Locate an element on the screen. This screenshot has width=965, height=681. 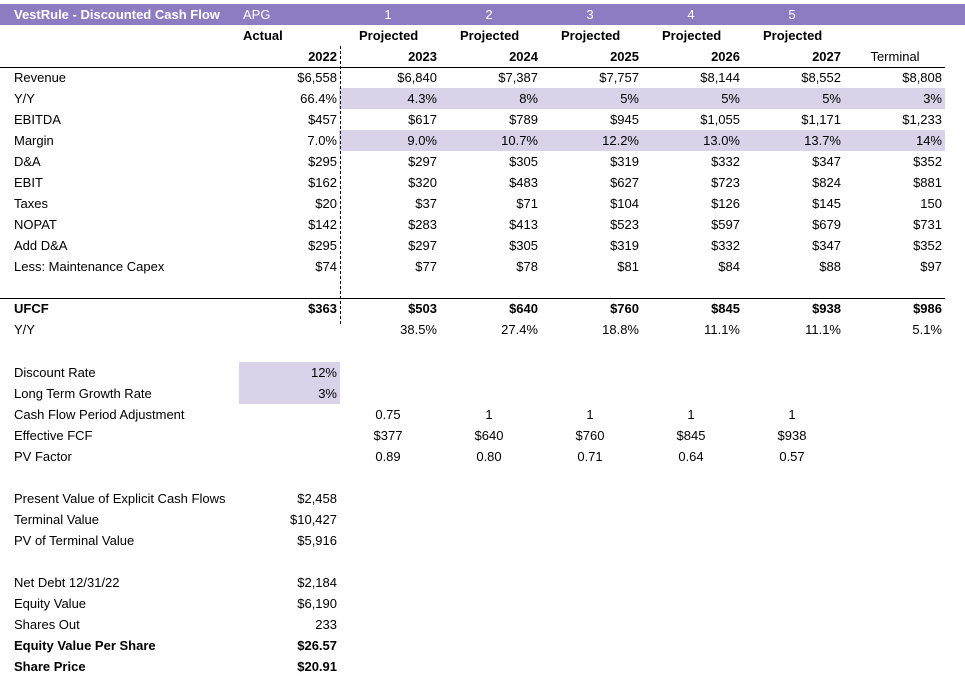
cell-nopat-2: $413 is located at coordinates (523, 224).